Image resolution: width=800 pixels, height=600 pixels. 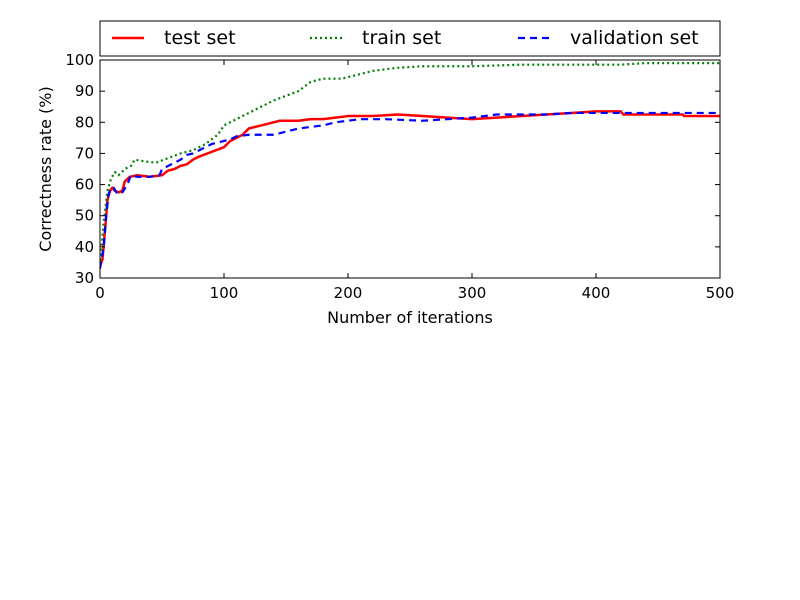 I want to click on x-tick-label: 100, so click(x=224, y=293).